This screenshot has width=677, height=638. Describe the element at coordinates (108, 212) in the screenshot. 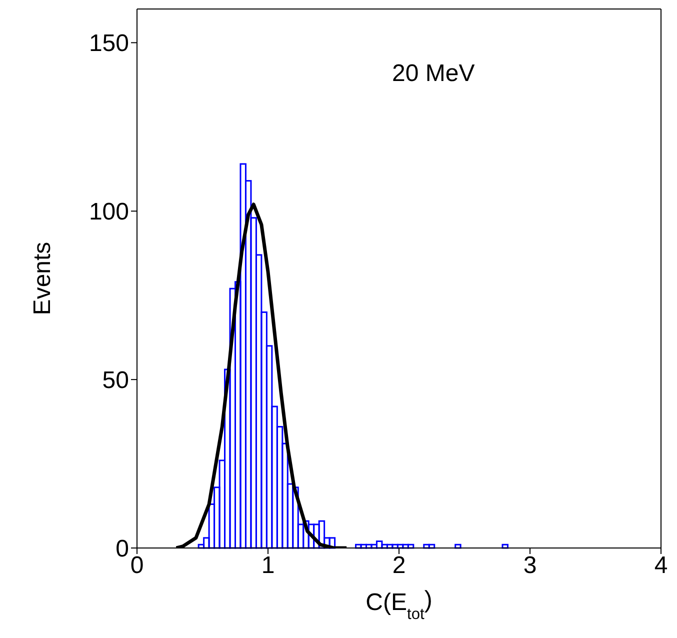

I see `y-tick-label: 100` at that location.